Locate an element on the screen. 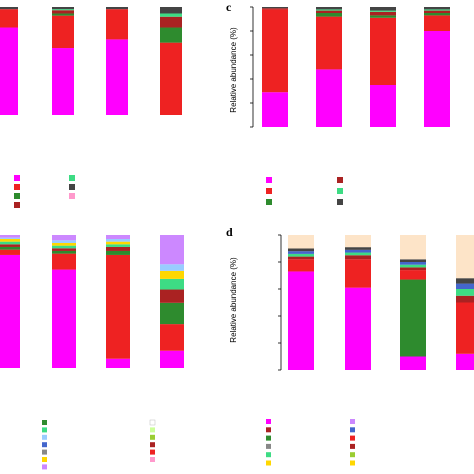 The width and height of the screenshot is (474, 474). y-axis-label-c: Relative abundance (%) is located at coordinates (233, 70).